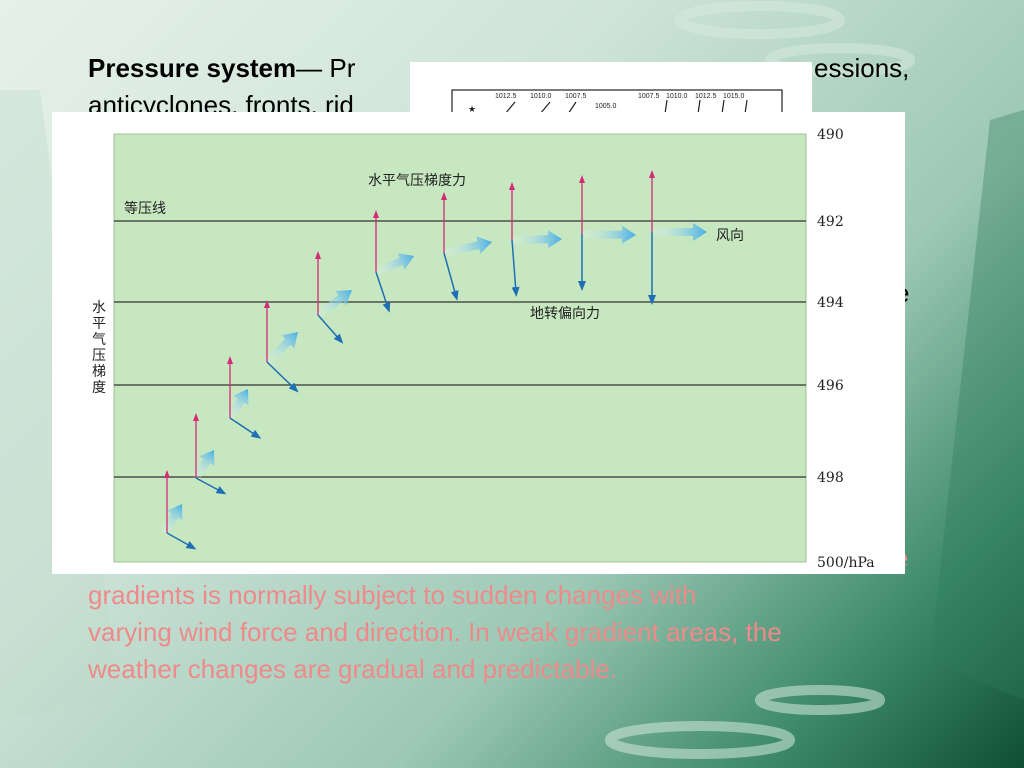  Describe the element at coordinates (99, 308) in the screenshot. I see `side-label-char: 水` at that location.